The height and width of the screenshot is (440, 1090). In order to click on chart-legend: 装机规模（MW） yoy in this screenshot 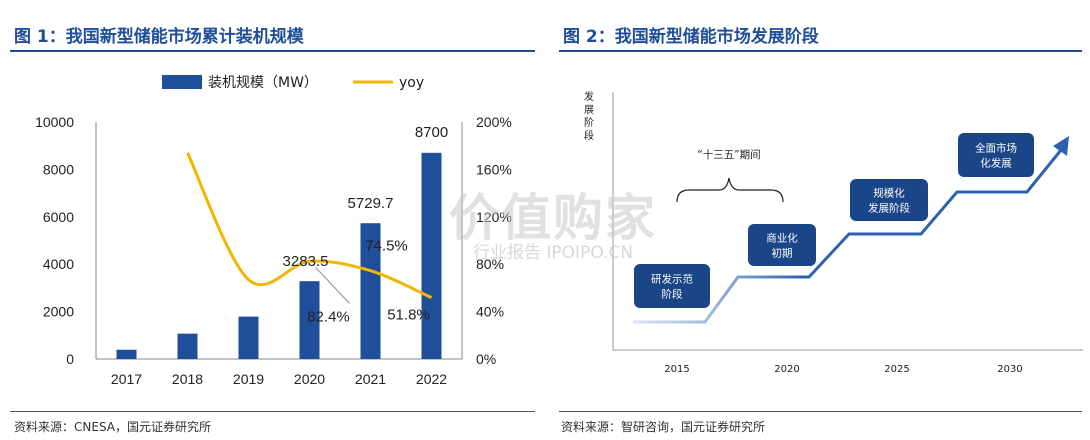, I will do `click(293, 83)`.